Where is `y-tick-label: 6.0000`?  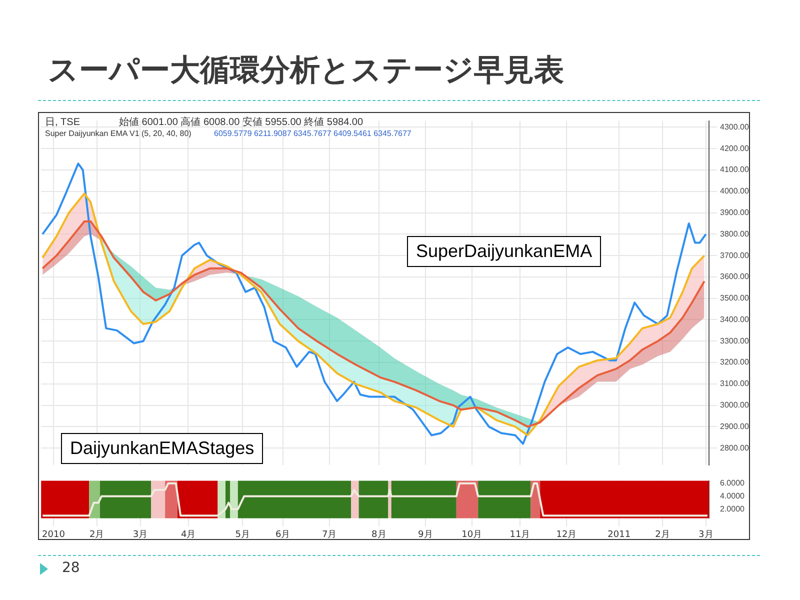
y-tick-label: 6.0000 is located at coordinates (733, 483).